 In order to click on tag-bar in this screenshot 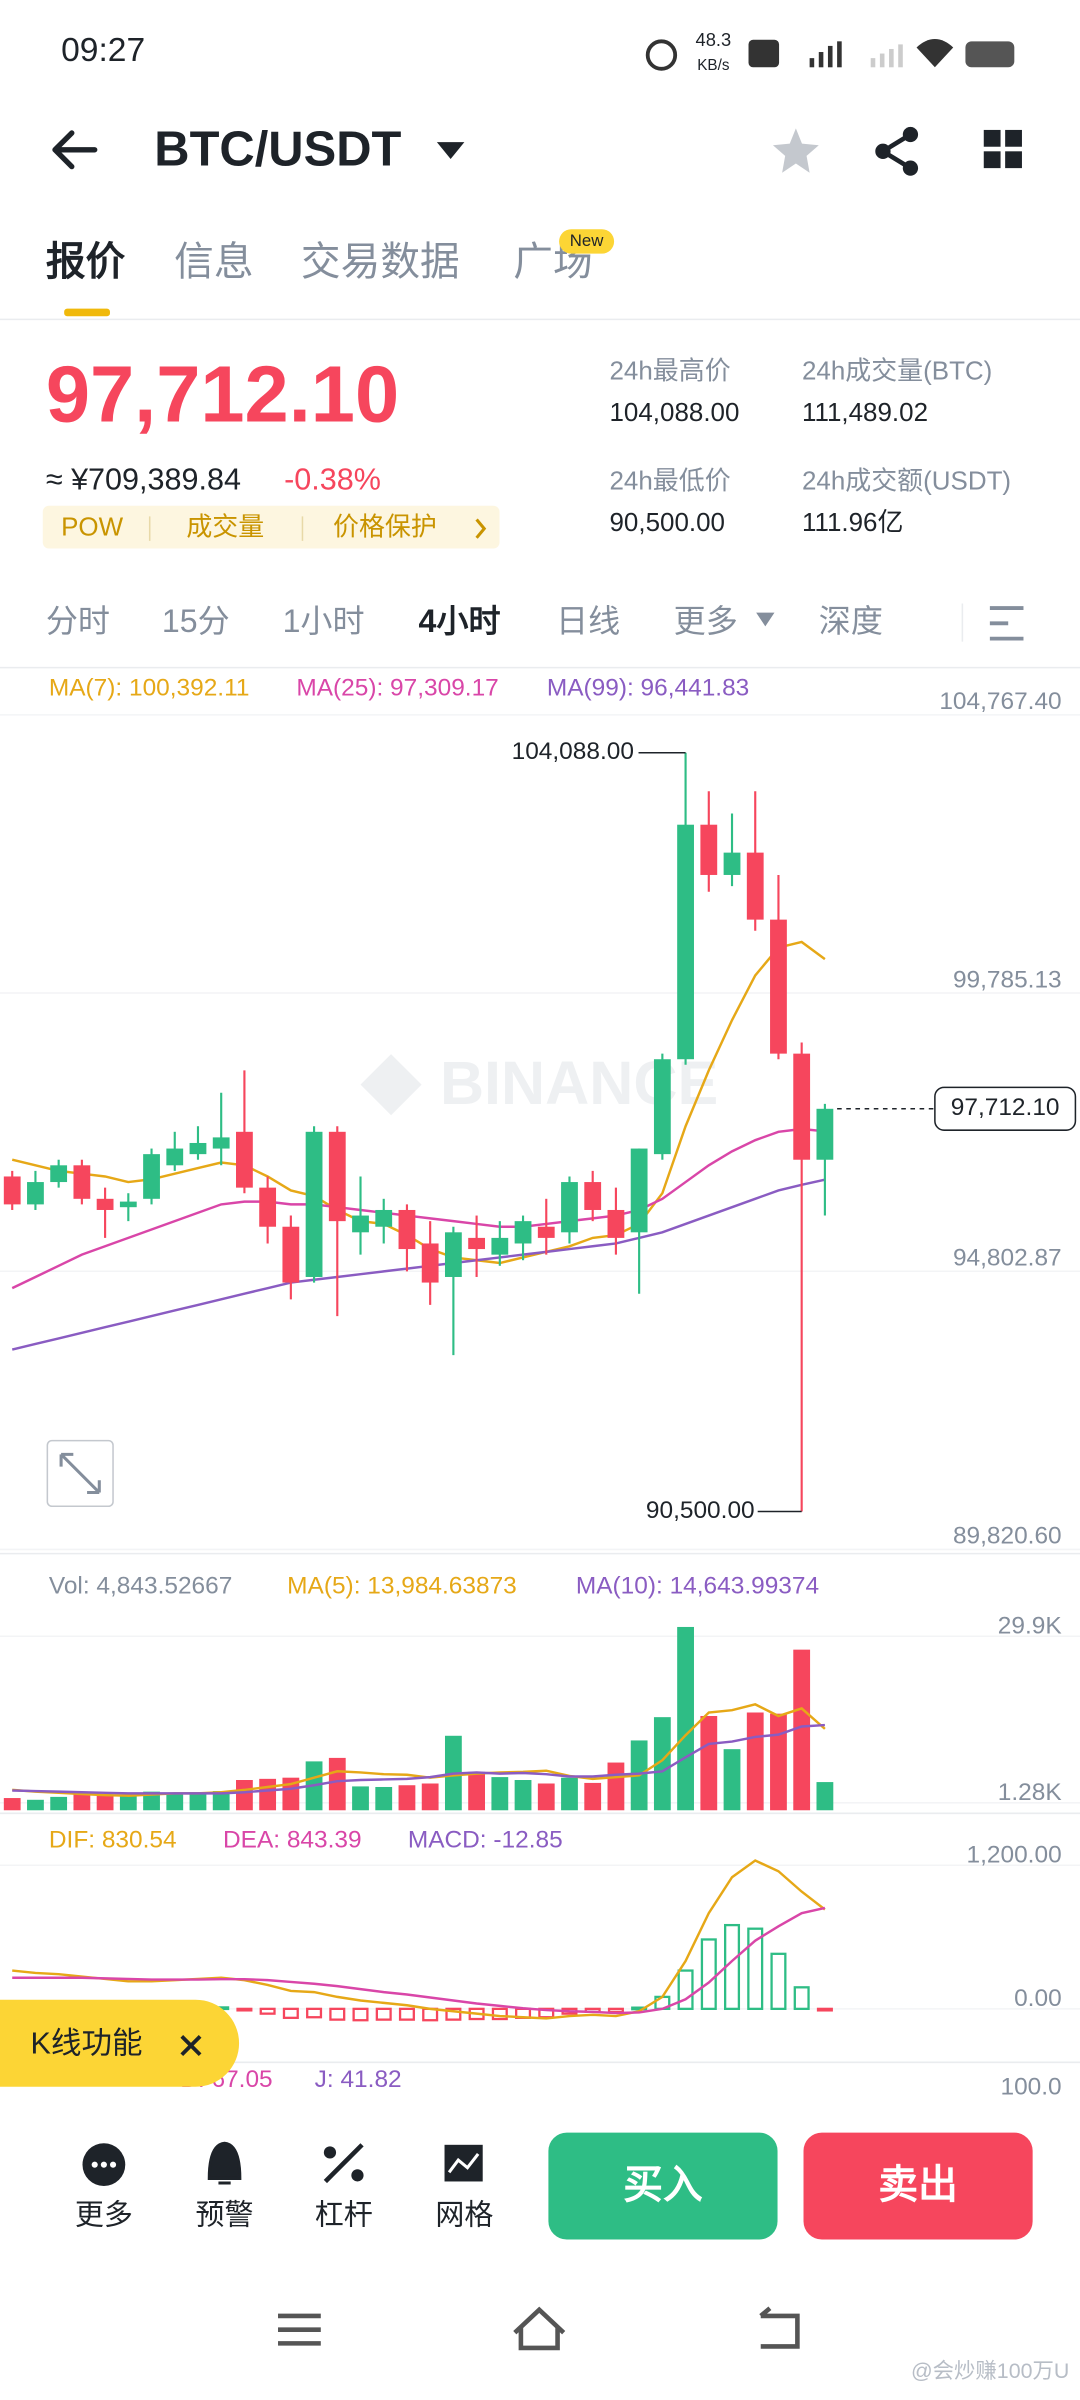, I will do `click(271, 527)`.